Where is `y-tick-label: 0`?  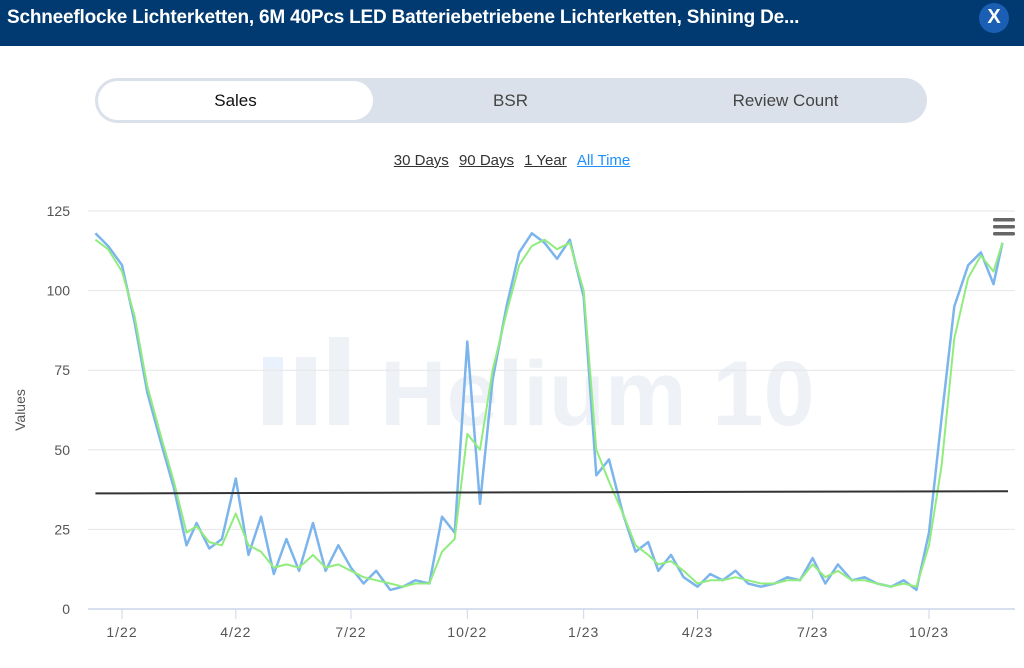
y-tick-label: 0 is located at coordinates (66, 609).